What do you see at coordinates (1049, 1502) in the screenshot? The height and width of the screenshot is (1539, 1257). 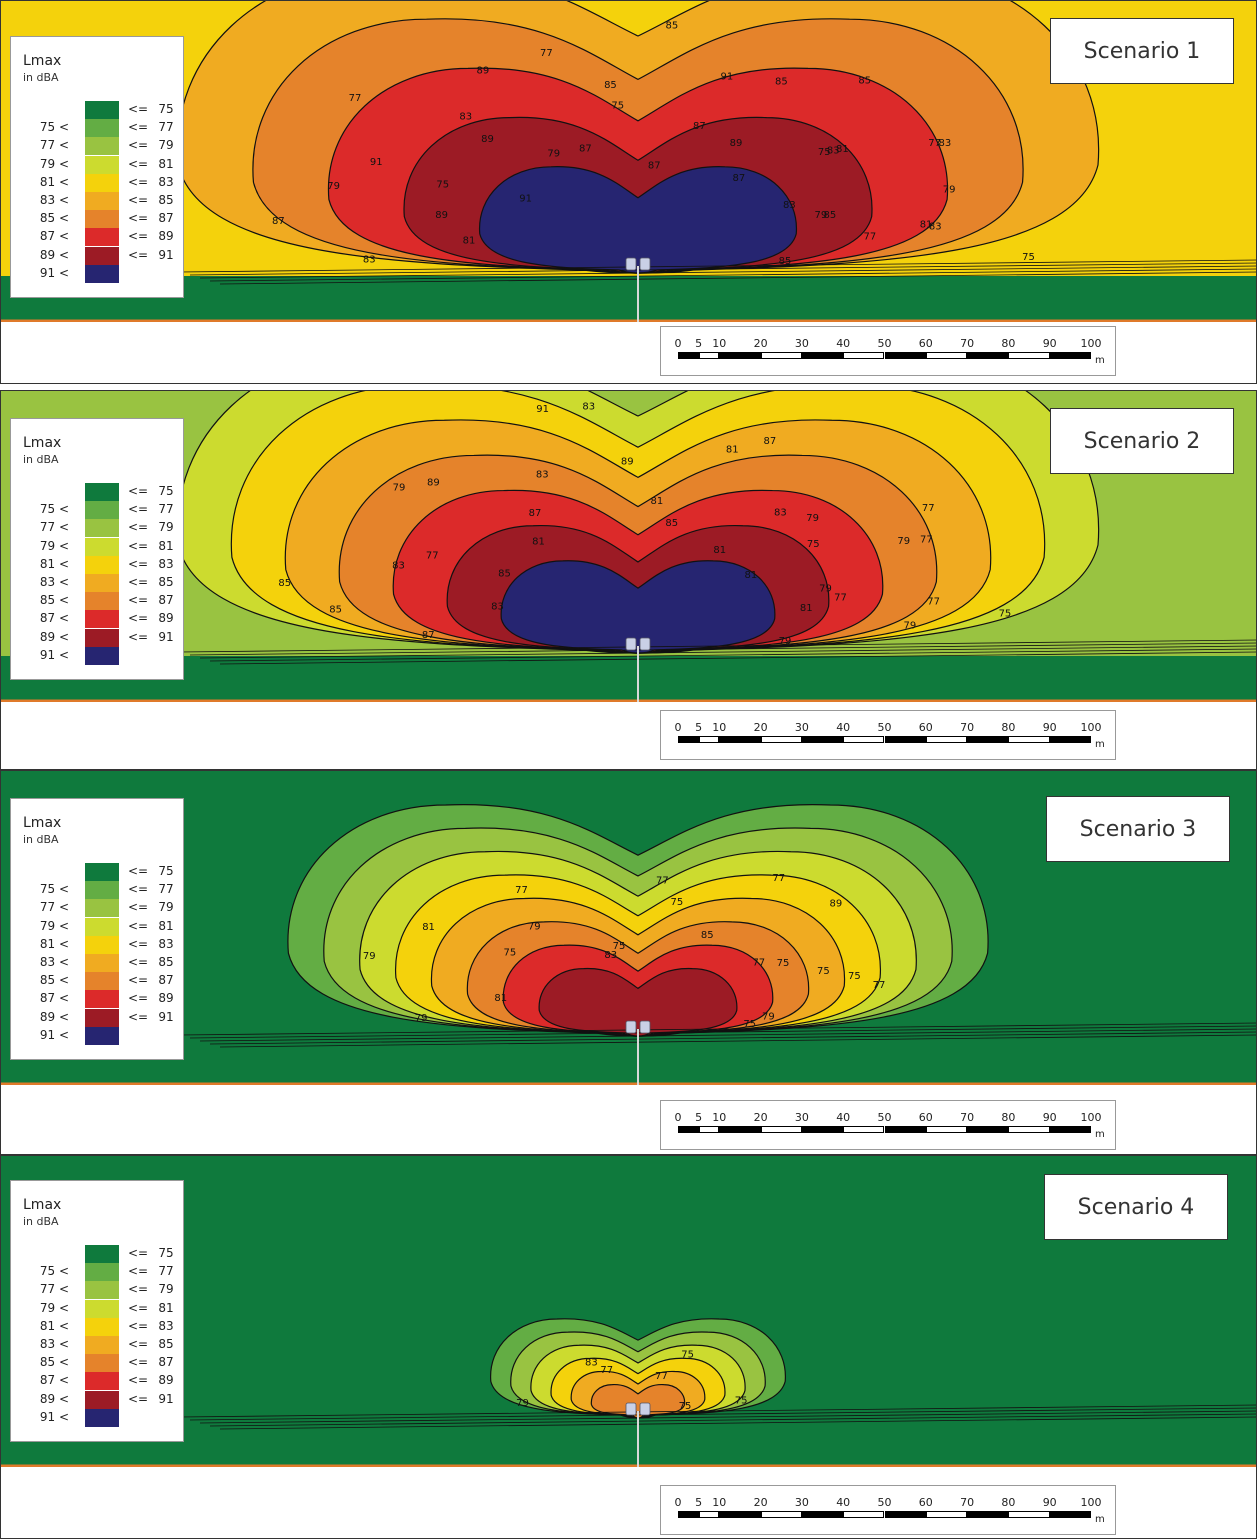 I see `scale-bar-tick-label: 90` at bounding box center [1049, 1502].